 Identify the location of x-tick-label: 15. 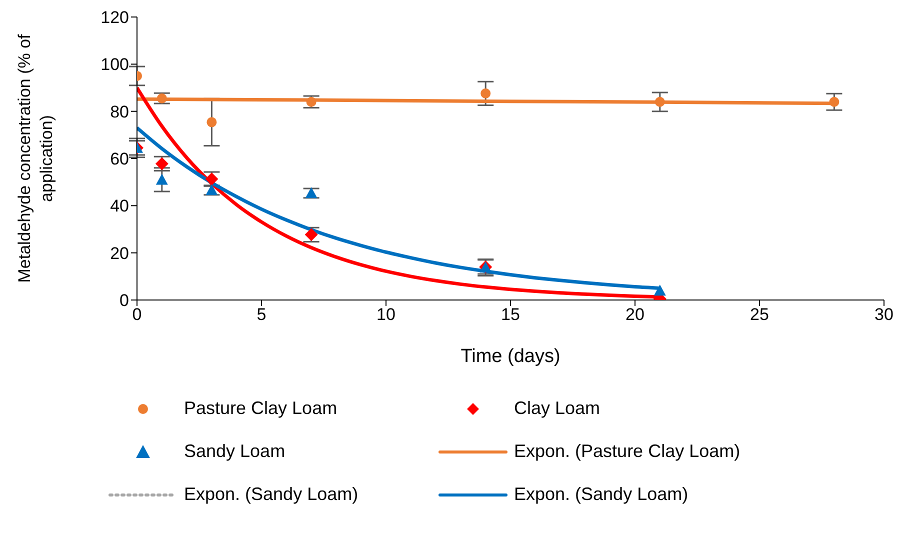
(510, 314).